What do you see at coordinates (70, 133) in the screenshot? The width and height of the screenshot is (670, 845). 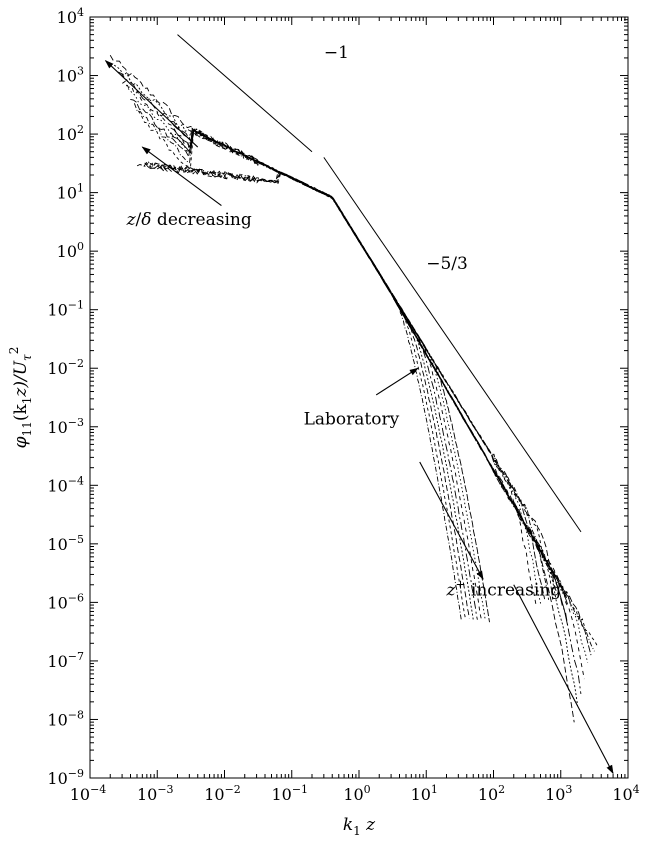 I see `y-tick-label: 10²` at bounding box center [70, 133].